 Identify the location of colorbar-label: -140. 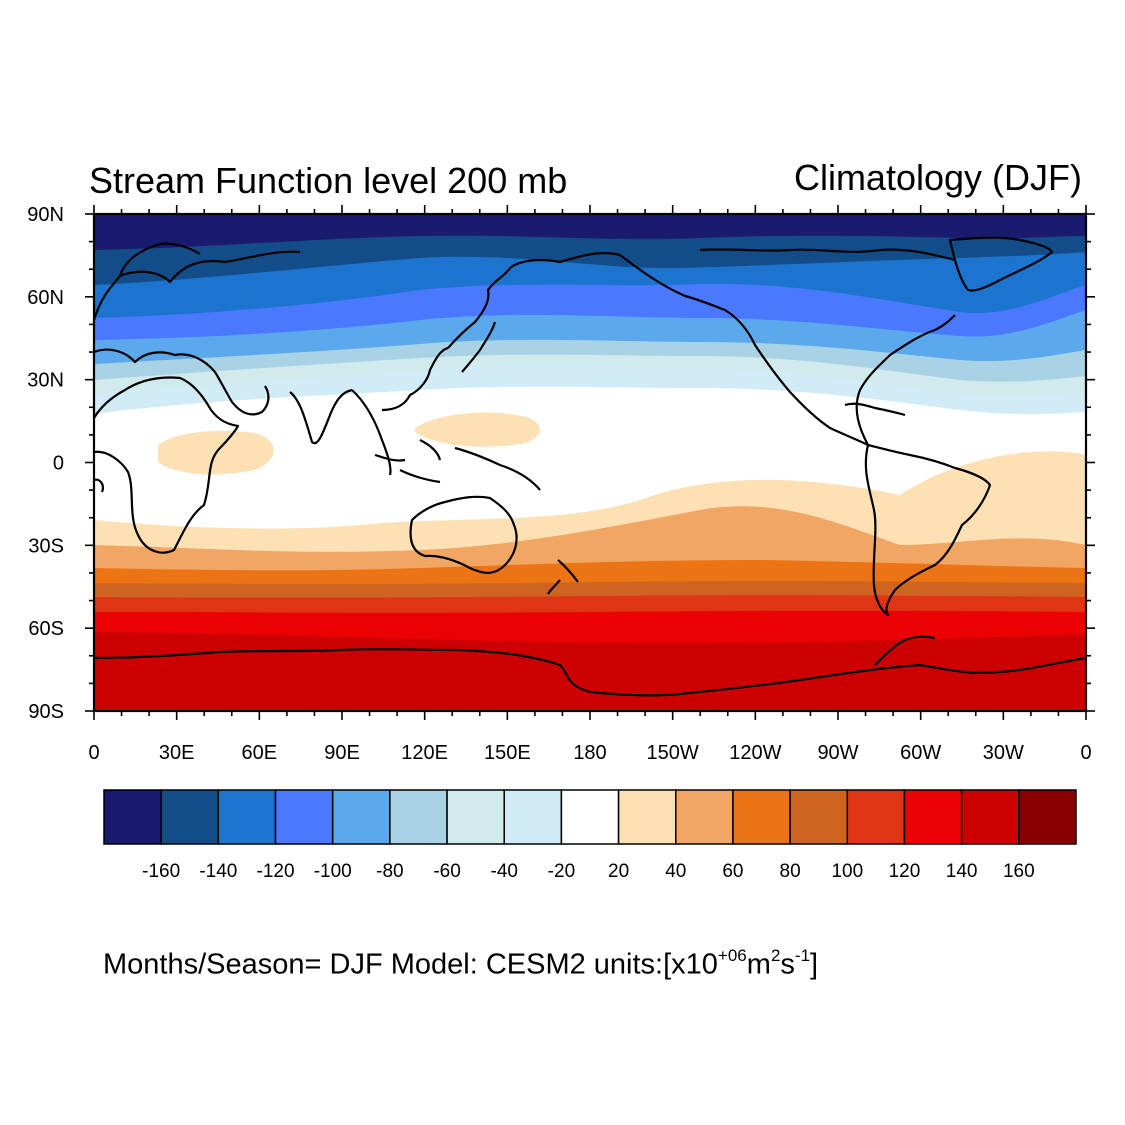
(218, 871).